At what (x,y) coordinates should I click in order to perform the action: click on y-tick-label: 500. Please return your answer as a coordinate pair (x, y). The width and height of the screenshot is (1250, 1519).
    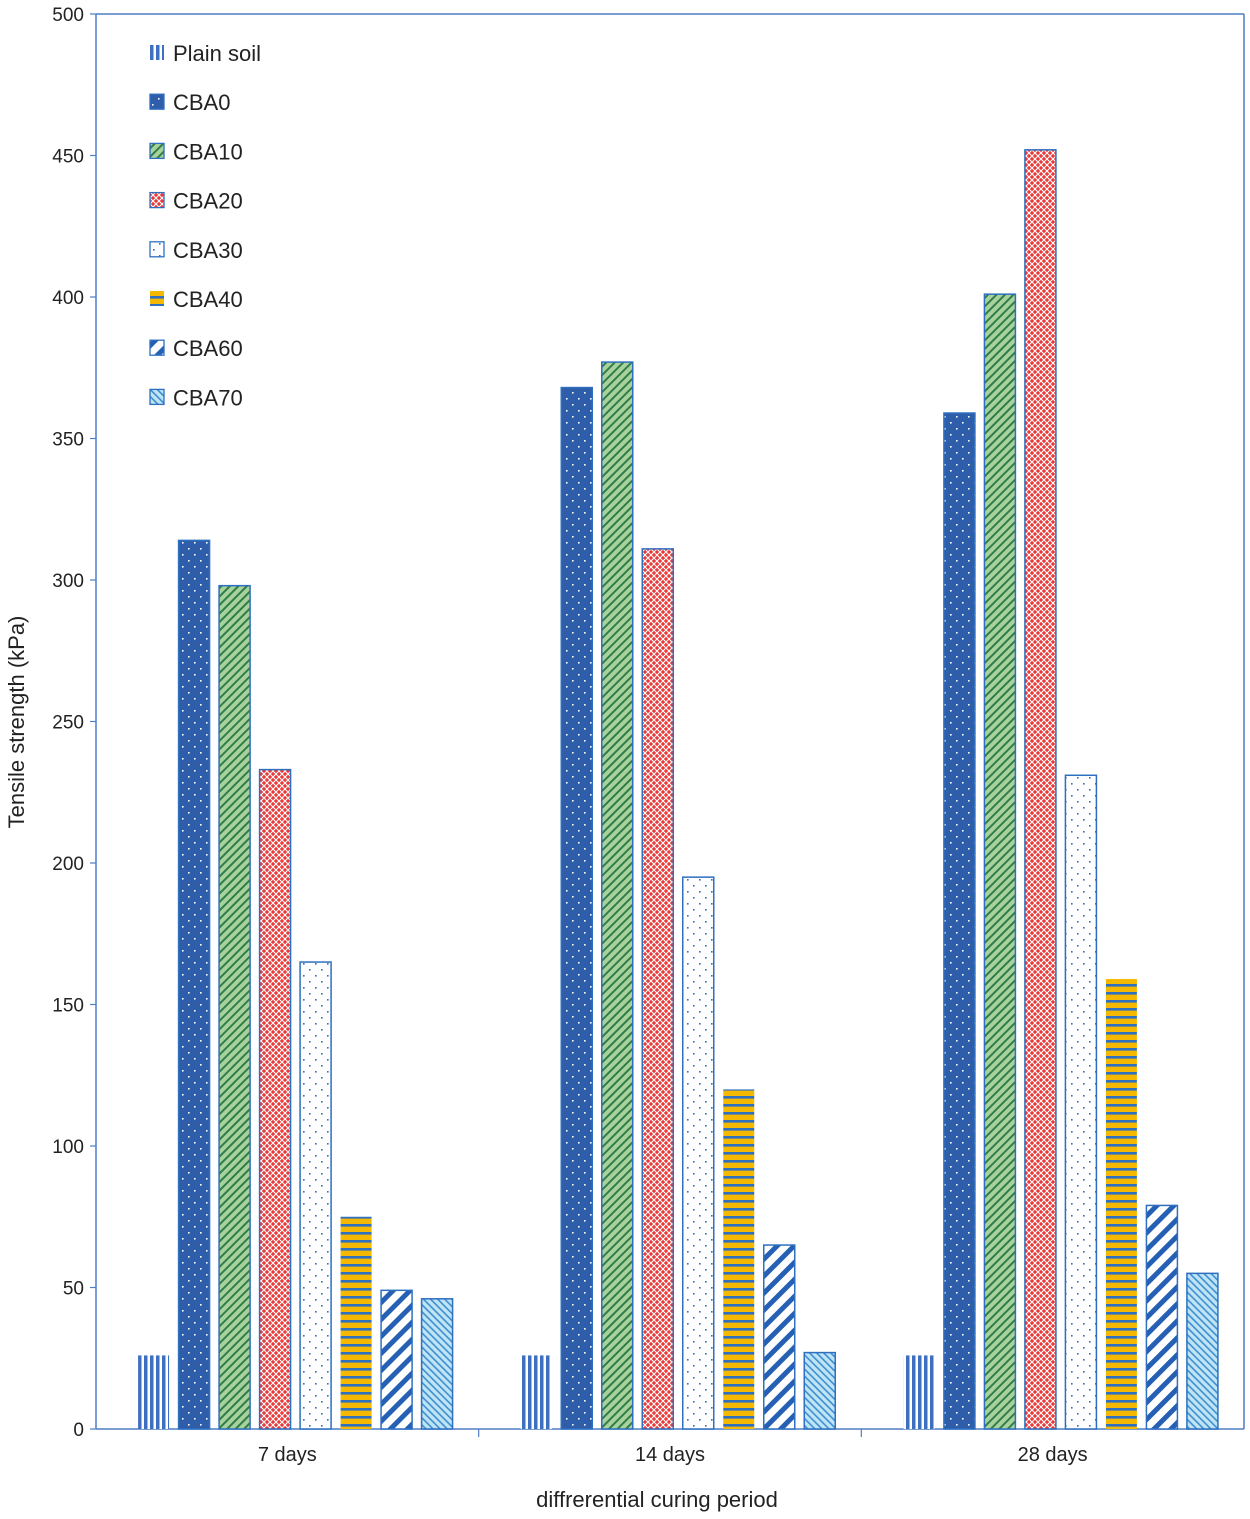
    Looking at the image, I should click on (68, 15).